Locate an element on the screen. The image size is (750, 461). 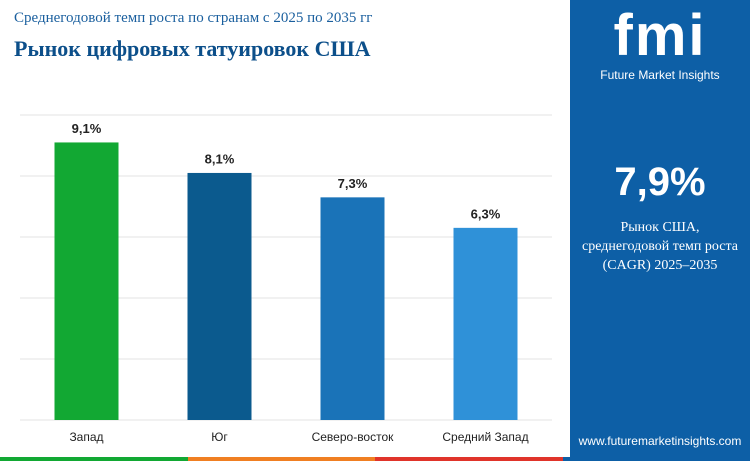
value-label: 9,1% is located at coordinates (87, 128).